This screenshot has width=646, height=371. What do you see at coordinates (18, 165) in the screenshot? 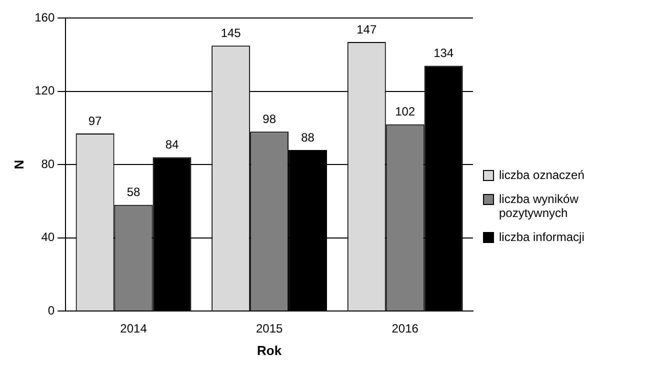
I see `y-axis-title: N` at bounding box center [18, 165].